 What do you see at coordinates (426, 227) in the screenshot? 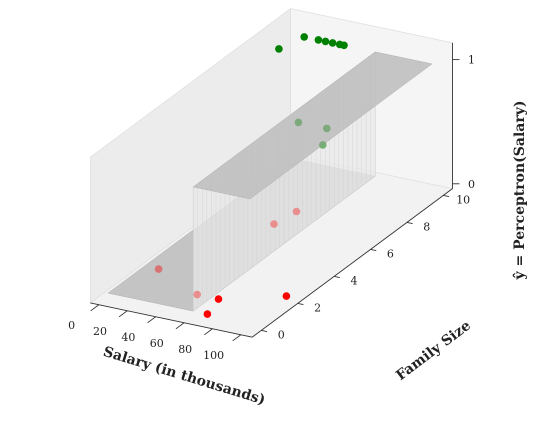
I see `y-tick-label: 8` at bounding box center [426, 227].